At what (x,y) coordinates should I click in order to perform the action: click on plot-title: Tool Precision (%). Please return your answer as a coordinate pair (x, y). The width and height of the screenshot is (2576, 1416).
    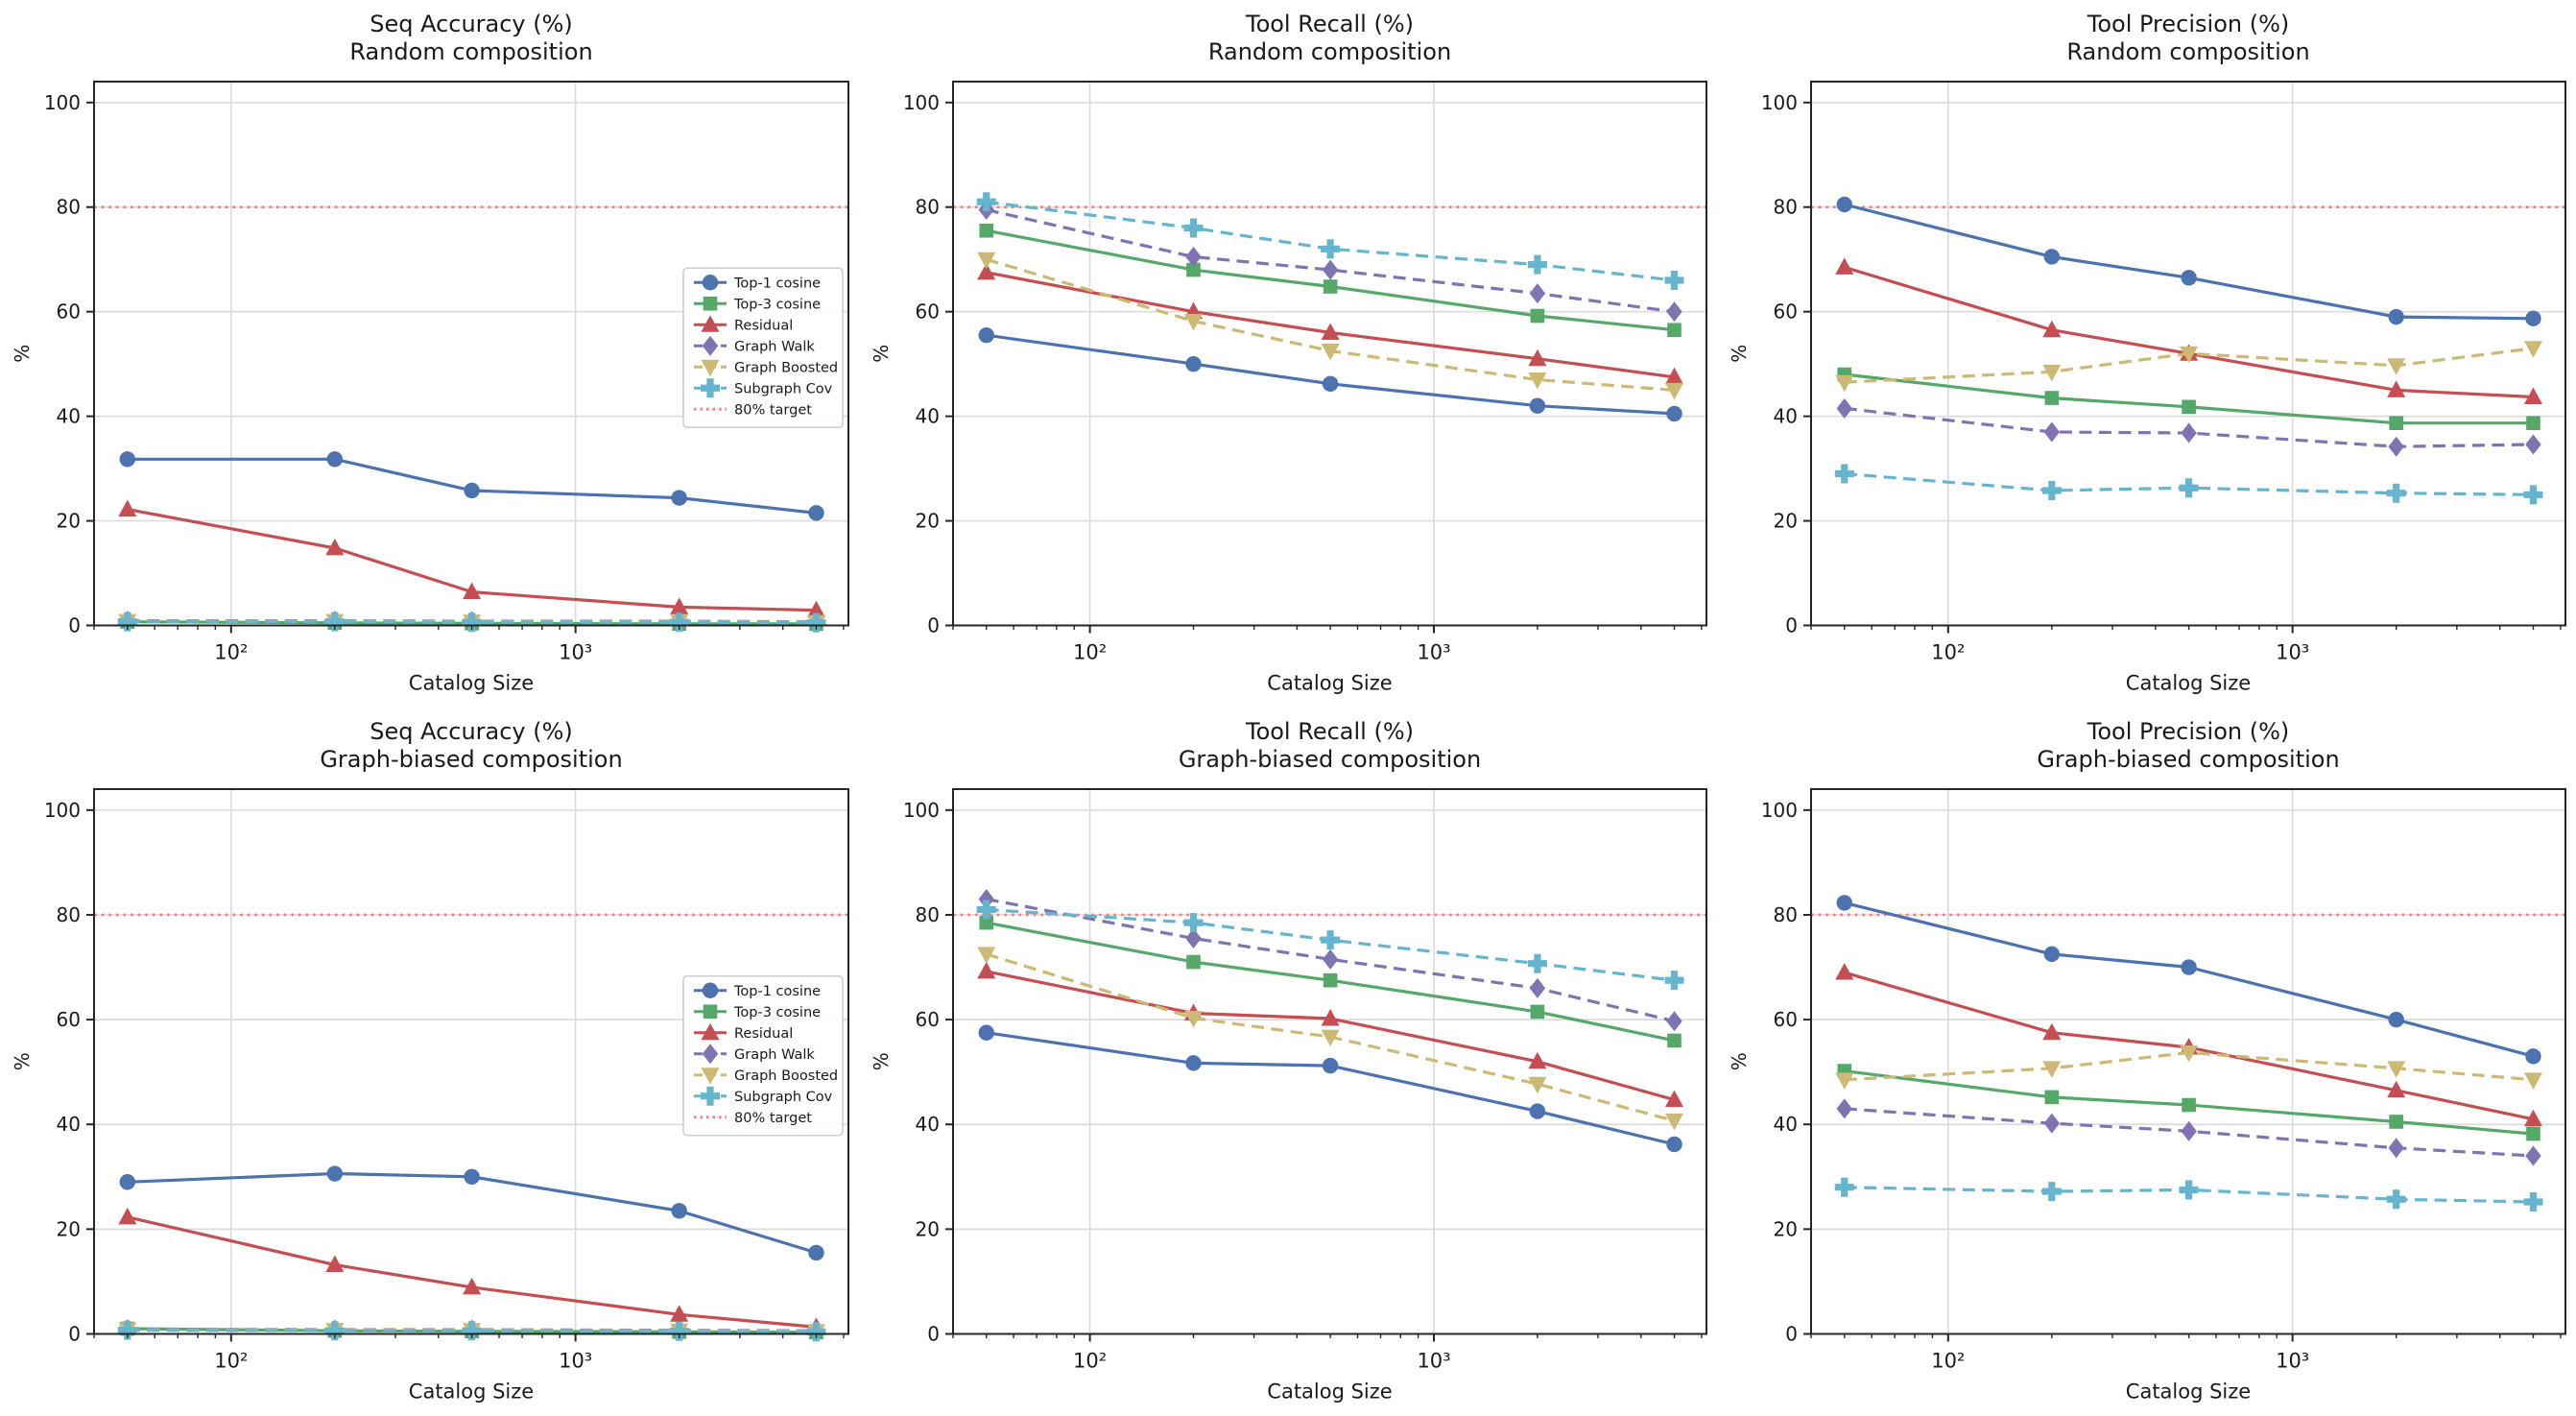
    Looking at the image, I should click on (2188, 731).